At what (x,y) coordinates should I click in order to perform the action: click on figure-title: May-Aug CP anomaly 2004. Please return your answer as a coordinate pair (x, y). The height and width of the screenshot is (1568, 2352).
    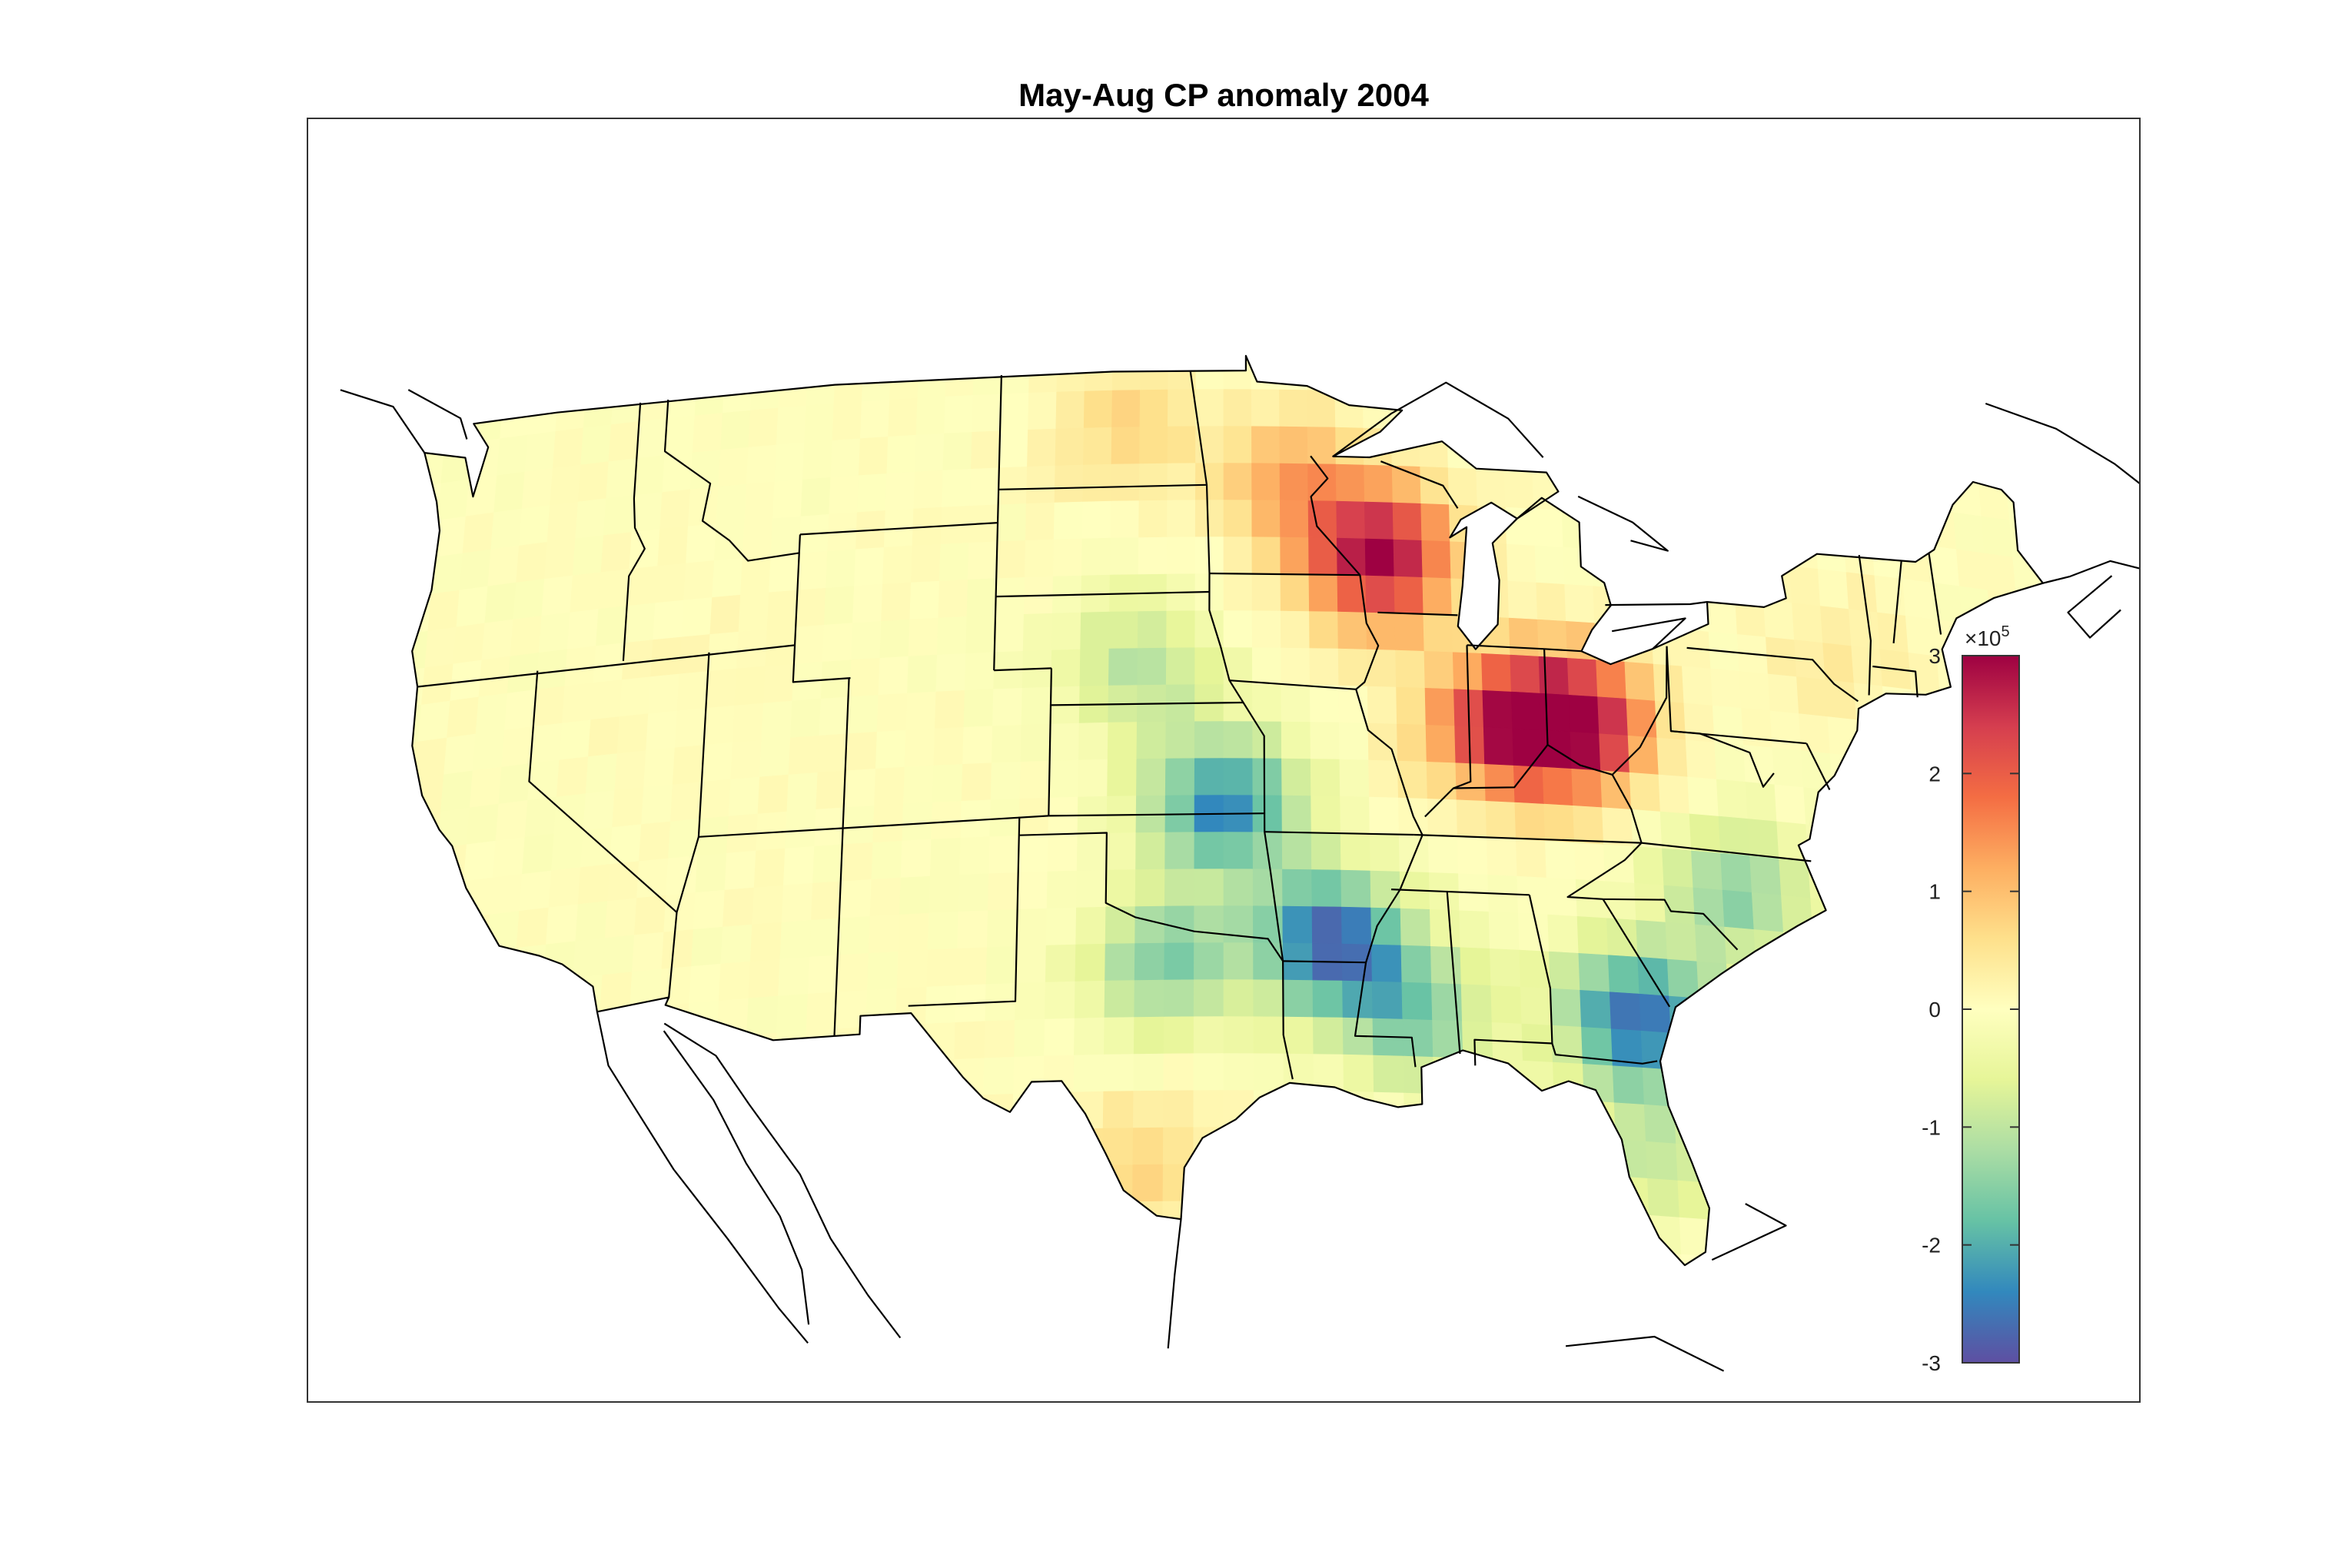
    Looking at the image, I should click on (1223, 95).